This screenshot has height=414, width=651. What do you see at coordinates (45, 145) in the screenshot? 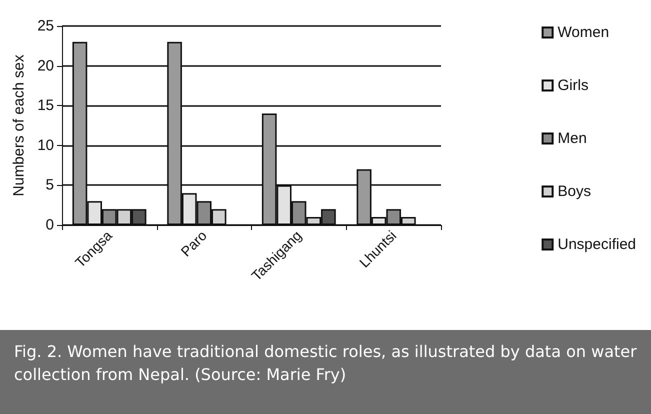
I see `y-tick-label: 10` at bounding box center [45, 145].